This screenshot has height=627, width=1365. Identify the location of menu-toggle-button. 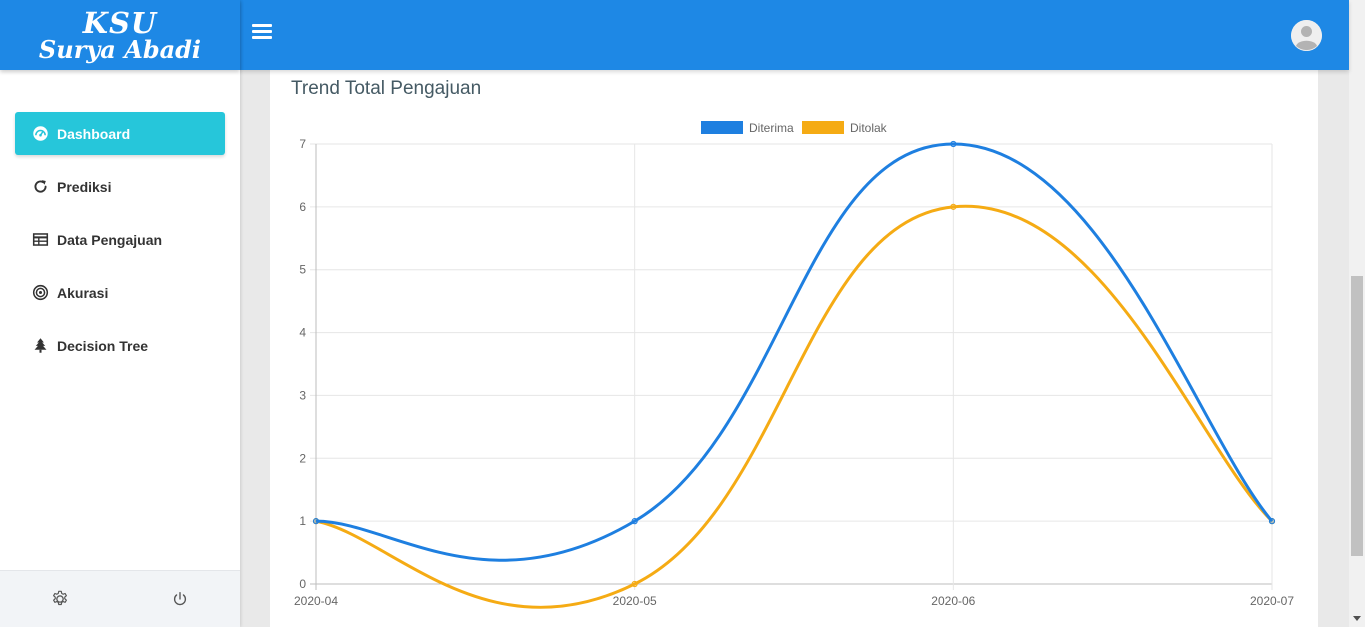
(262, 33).